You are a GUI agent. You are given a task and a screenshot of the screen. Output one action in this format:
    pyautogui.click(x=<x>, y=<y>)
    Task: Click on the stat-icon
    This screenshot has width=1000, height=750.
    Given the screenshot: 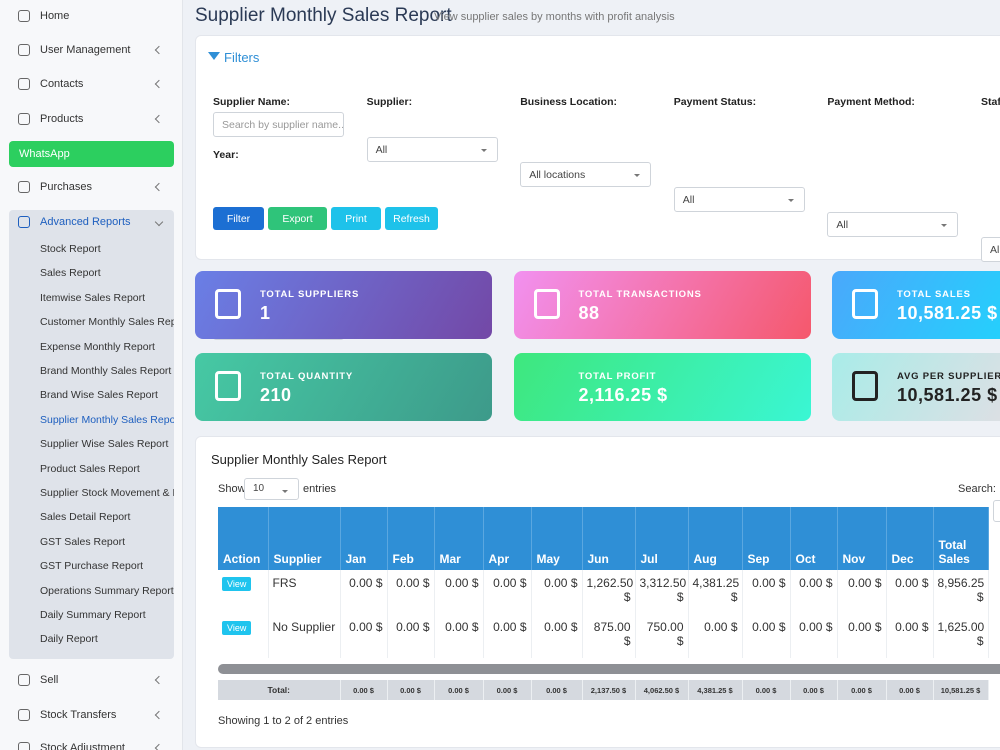 What is the action you would take?
    pyautogui.click(x=228, y=304)
    